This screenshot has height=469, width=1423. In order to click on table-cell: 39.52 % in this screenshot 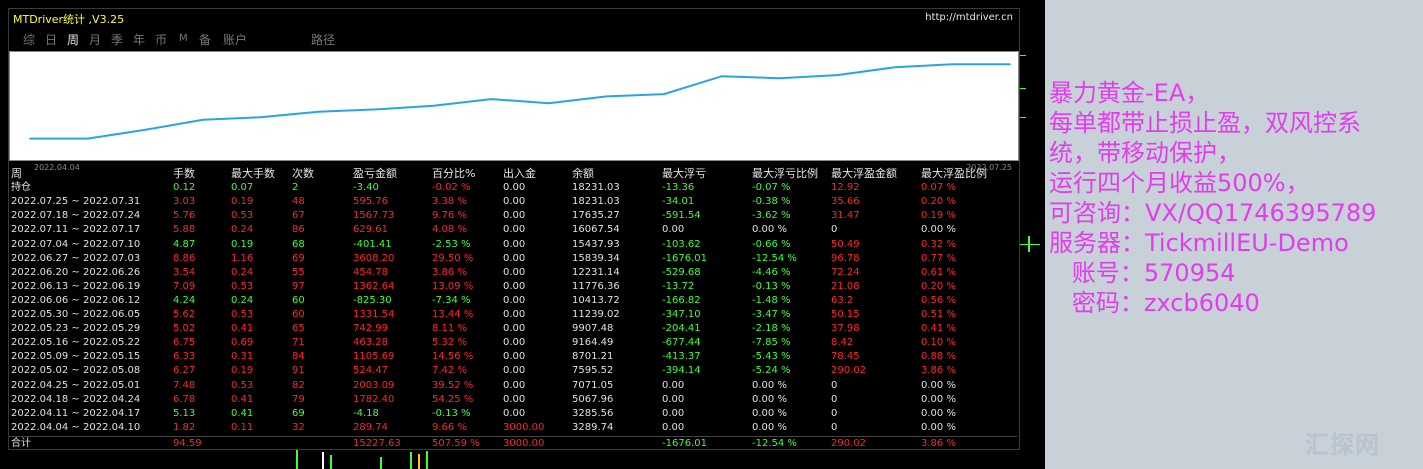, I will do `click(453, 385)`.